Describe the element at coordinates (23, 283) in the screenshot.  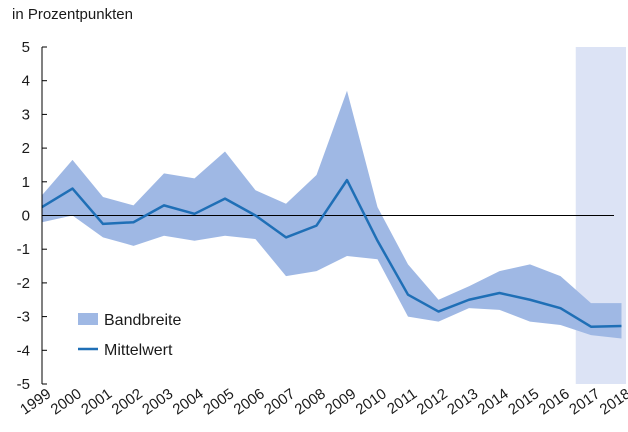
I see `y-tick-label: -2` at that location.